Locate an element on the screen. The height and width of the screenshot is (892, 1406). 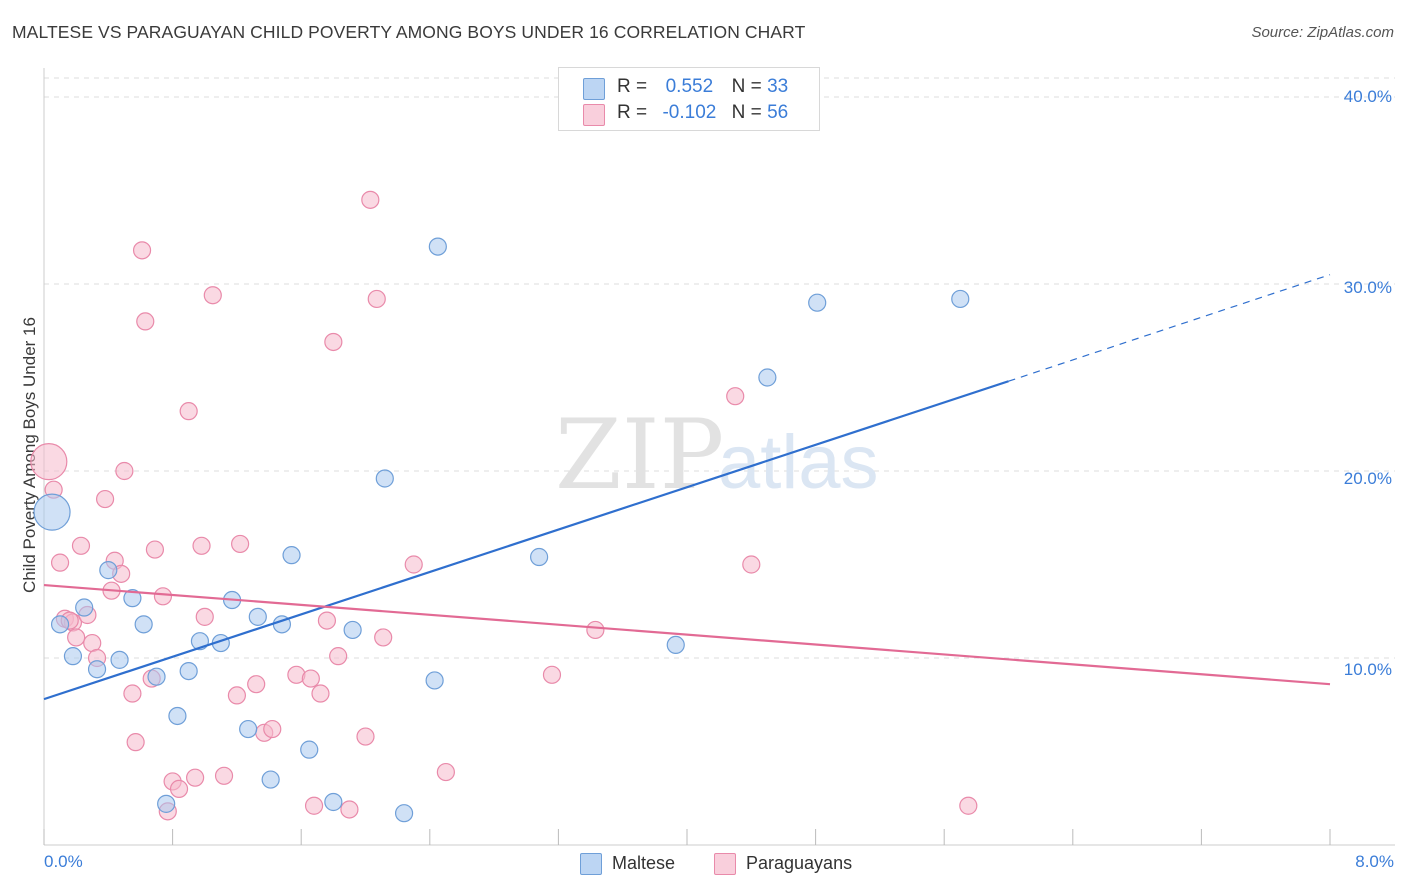
y-tick-label-40: 40.0% is located at coordinates (1367, 96).